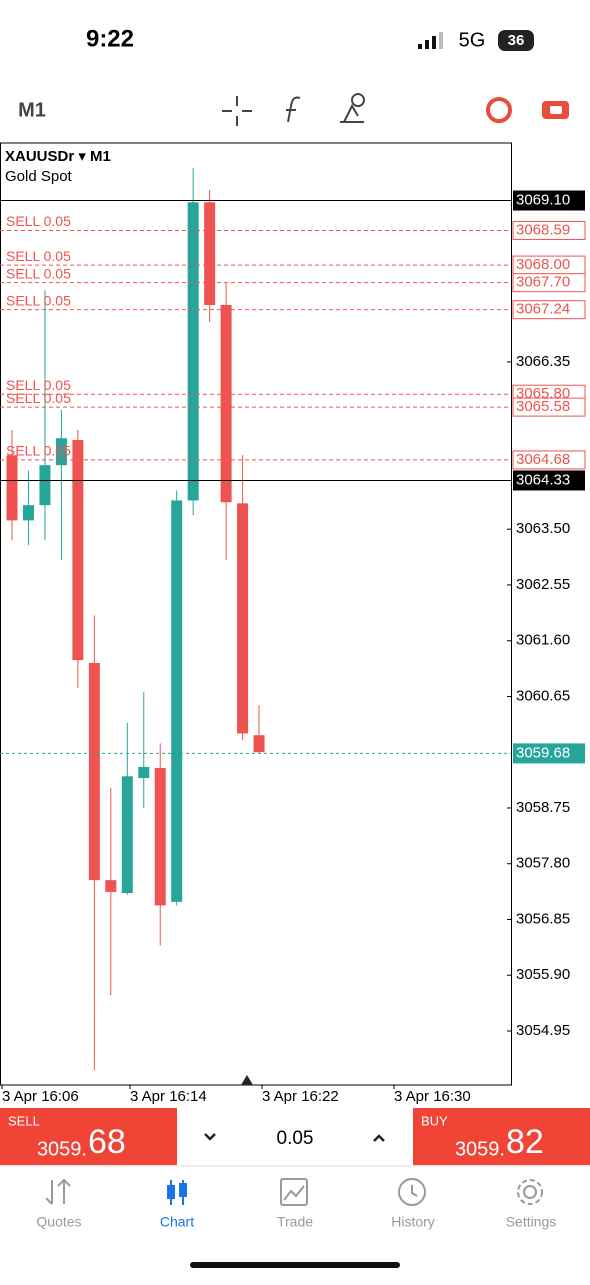 The image size is (590, 1285). Describe the element at coordinates (543, 199) in the screenshot. I see `price-label: 3069.10` at that location.